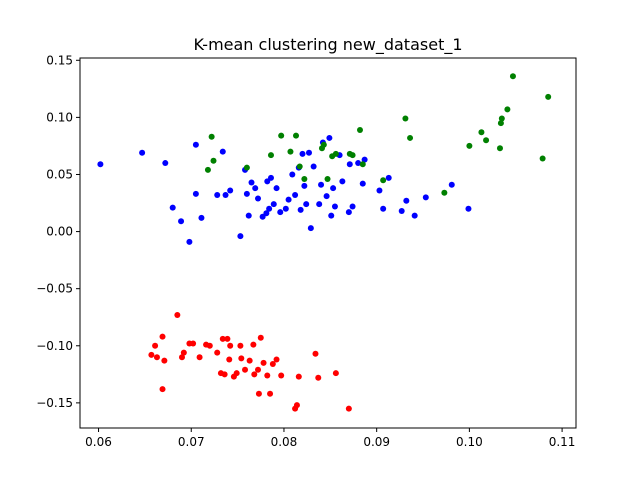  Describe the element at coordinates (59, 117) in the screenshot. I see `y-tick-label: 0.10` at that location.